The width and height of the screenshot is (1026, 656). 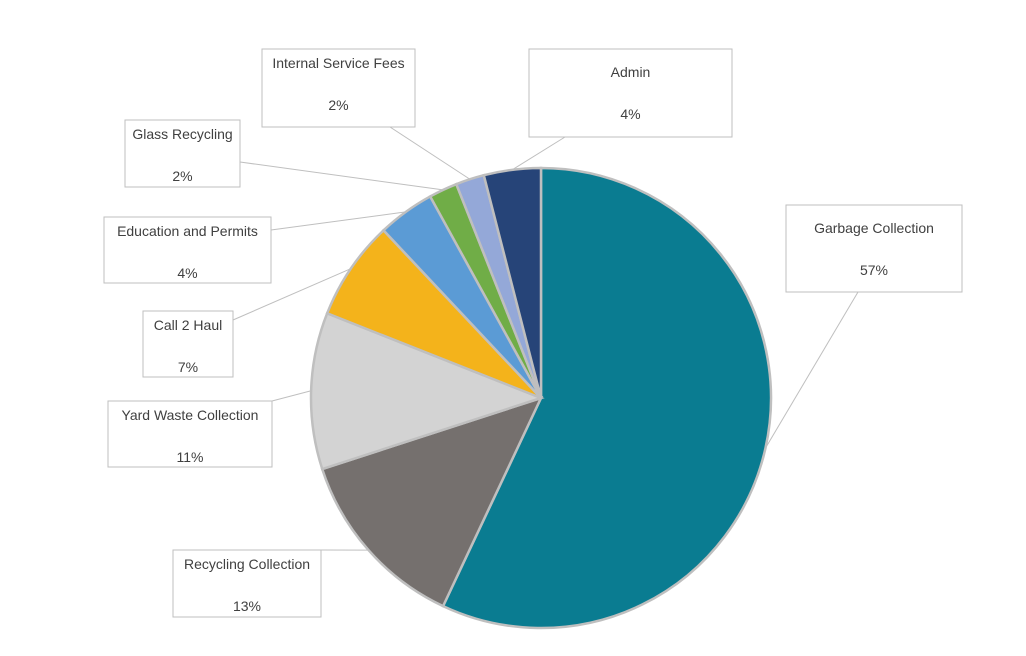 I want to click on data-label-recycling-collection: Recycling Collection 13%, so click(x=247, y=583).